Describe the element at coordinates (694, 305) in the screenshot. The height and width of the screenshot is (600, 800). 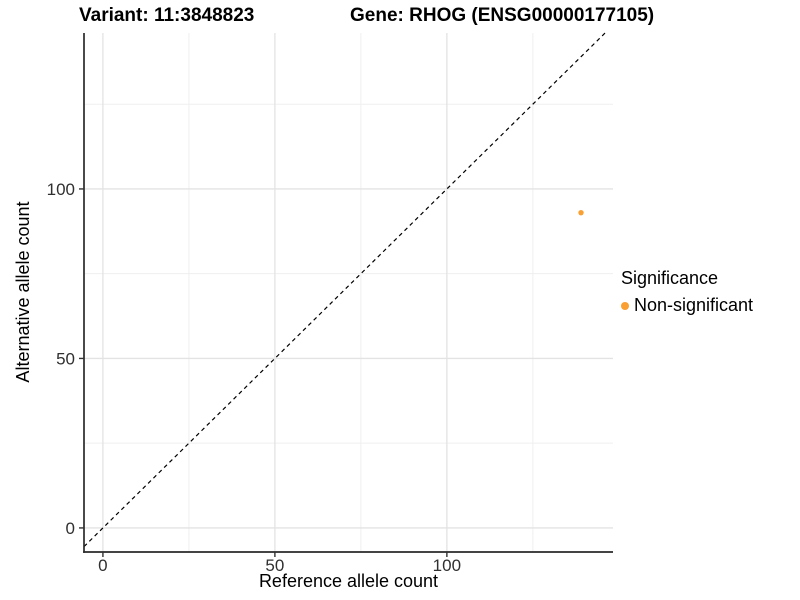
I see `legend-item-label: Non-significant` at that location.